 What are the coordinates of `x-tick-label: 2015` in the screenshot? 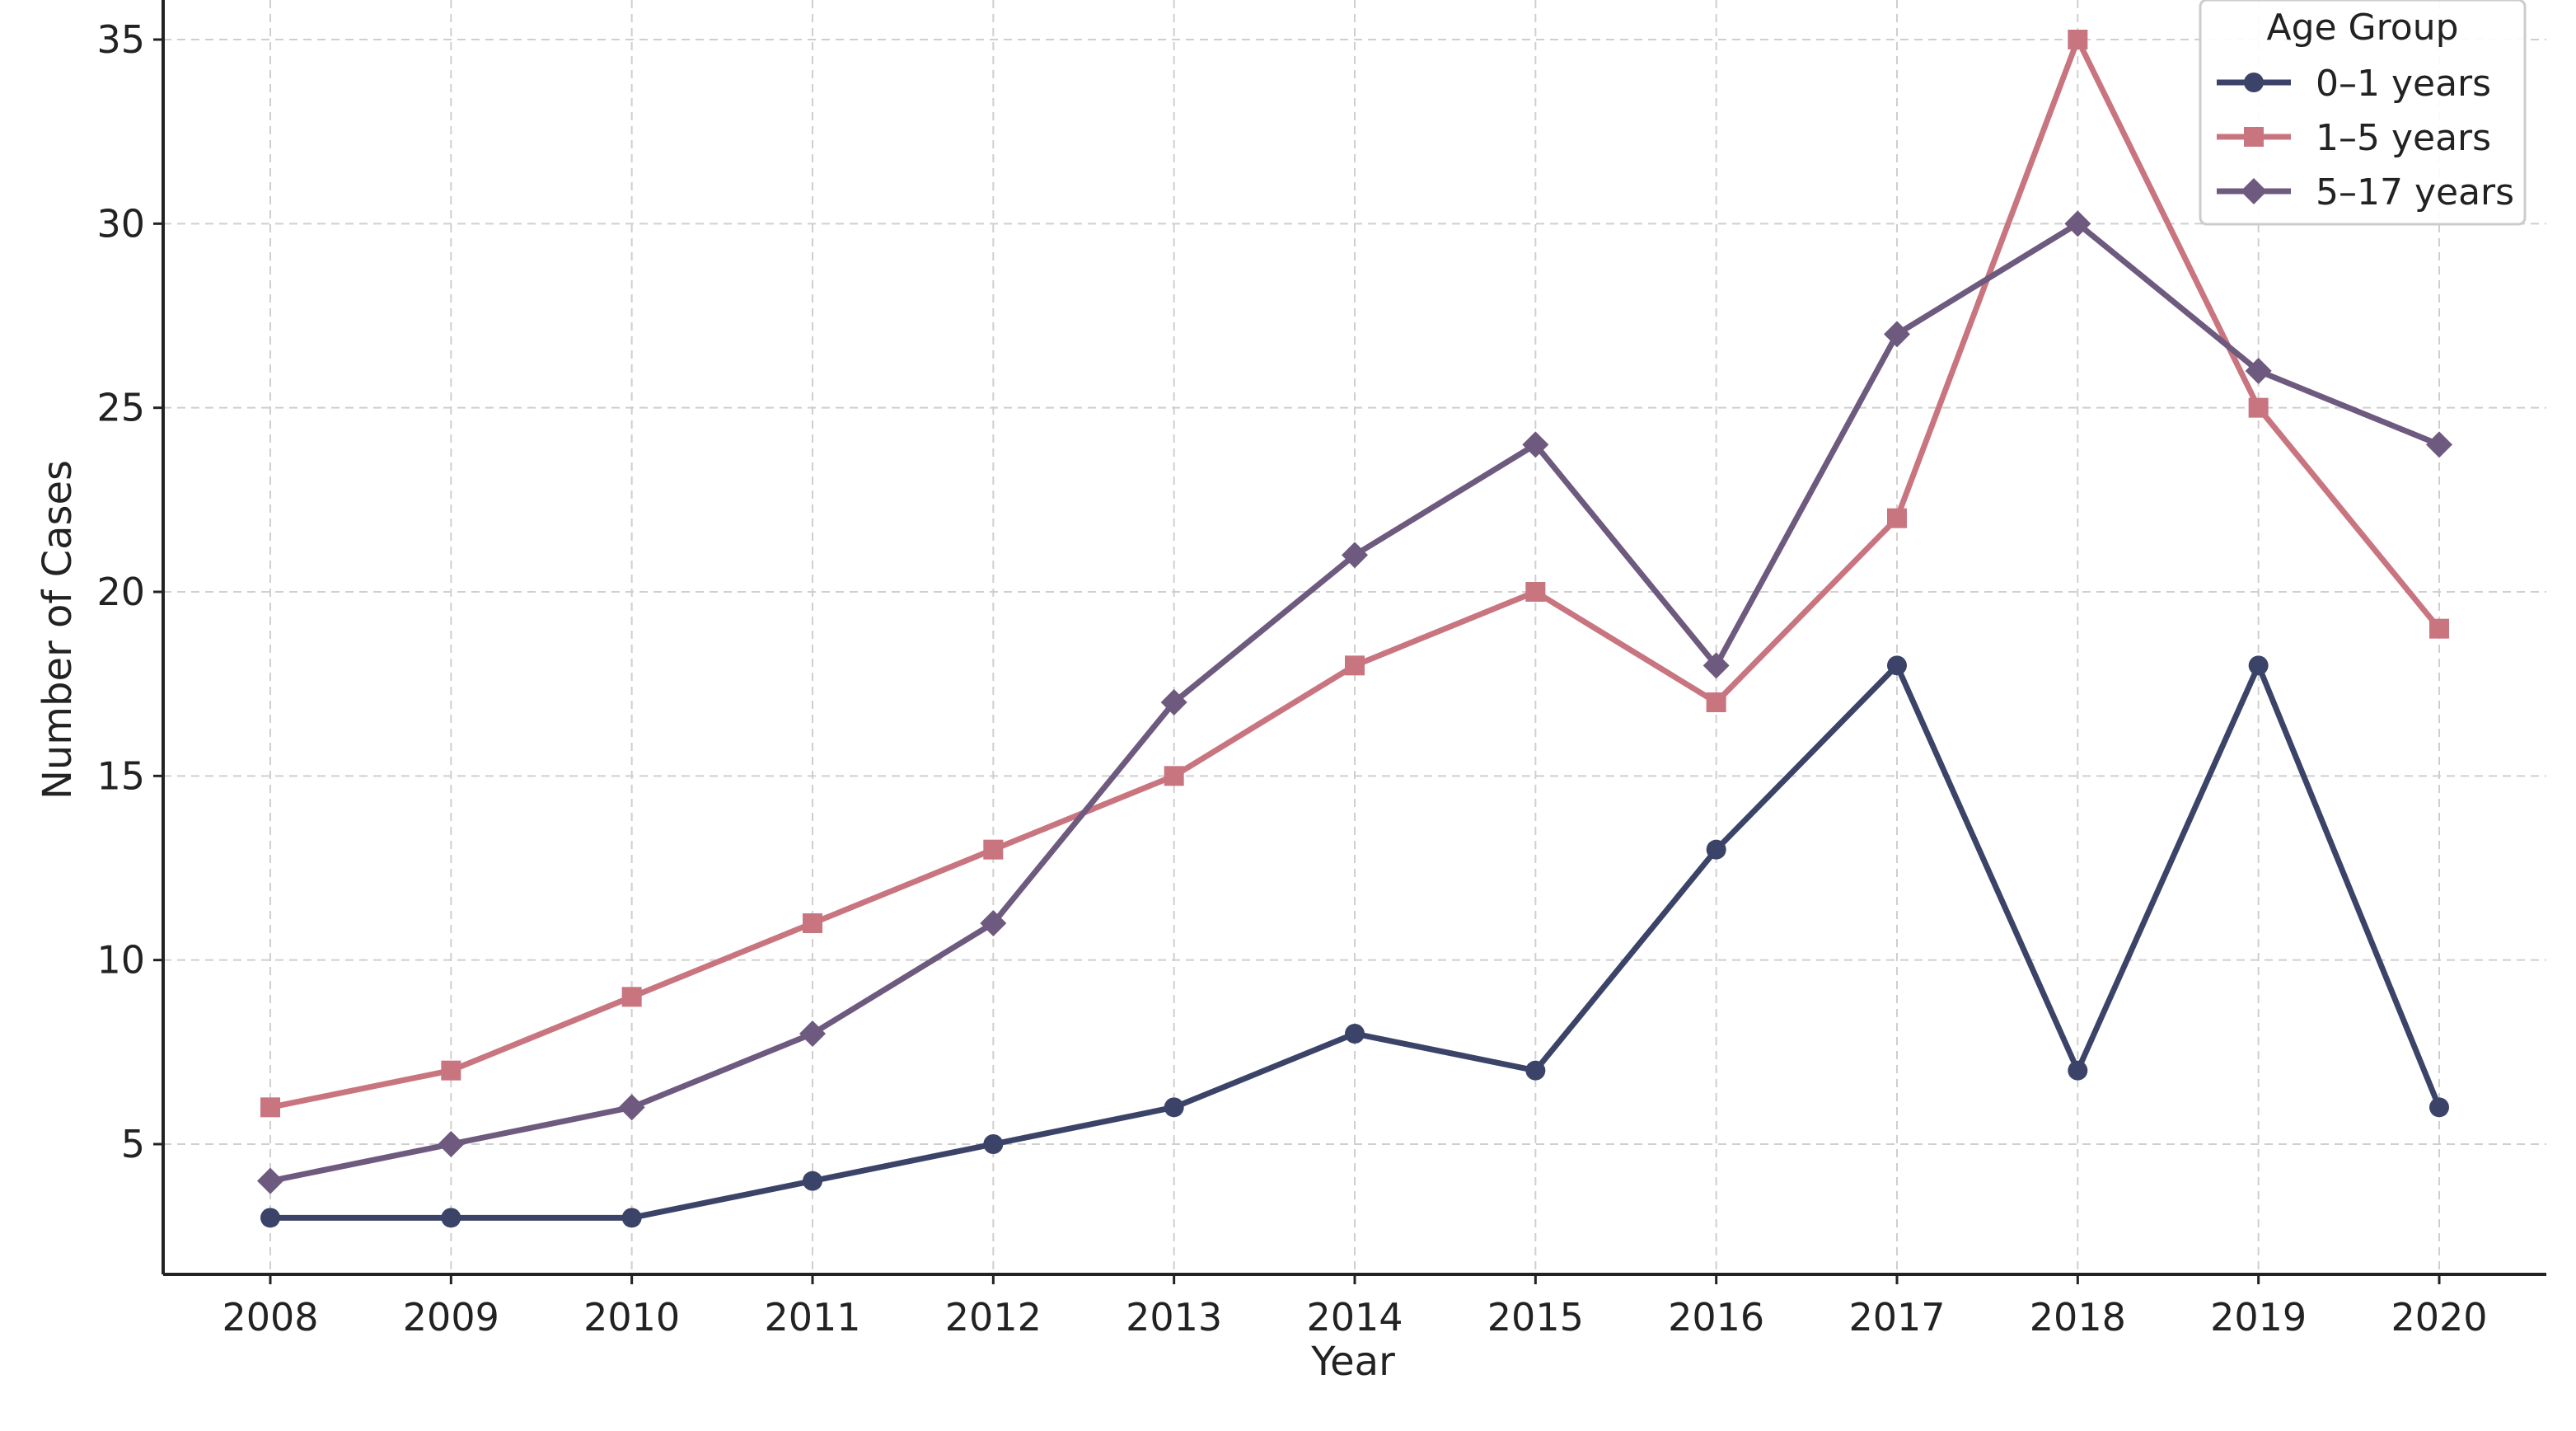 It's located at (1535, 1317).